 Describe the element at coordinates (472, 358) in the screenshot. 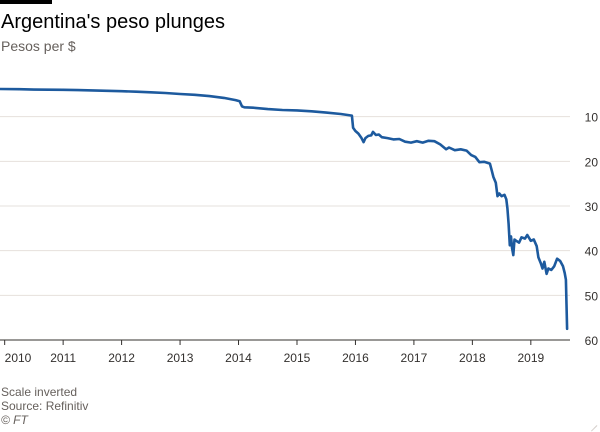

I see `x-tick-label: 2018` at that location.